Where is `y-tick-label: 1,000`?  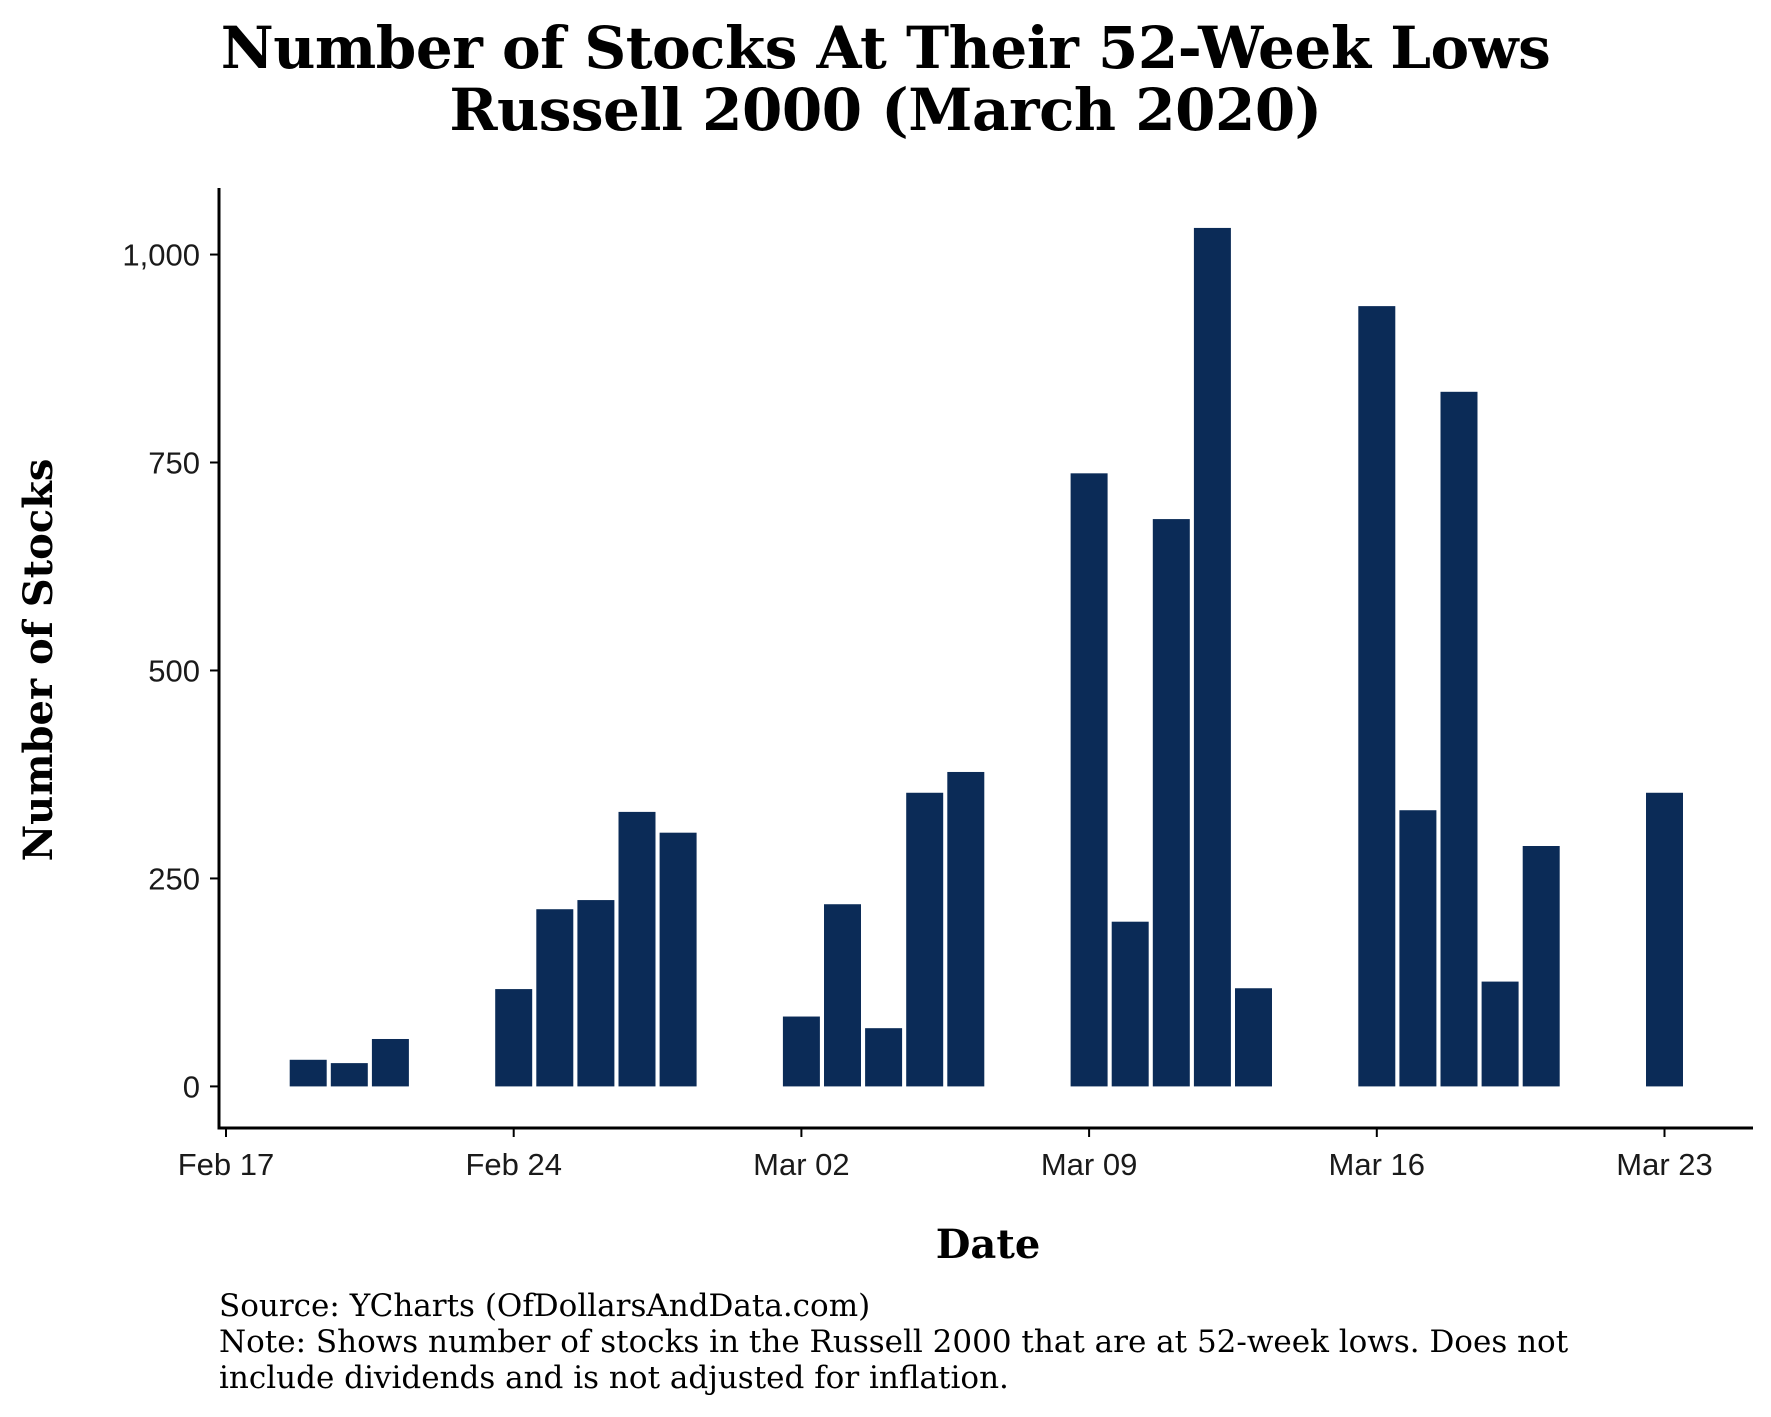
y-tick-label: 1,000 is located at coordinates (161, 255).